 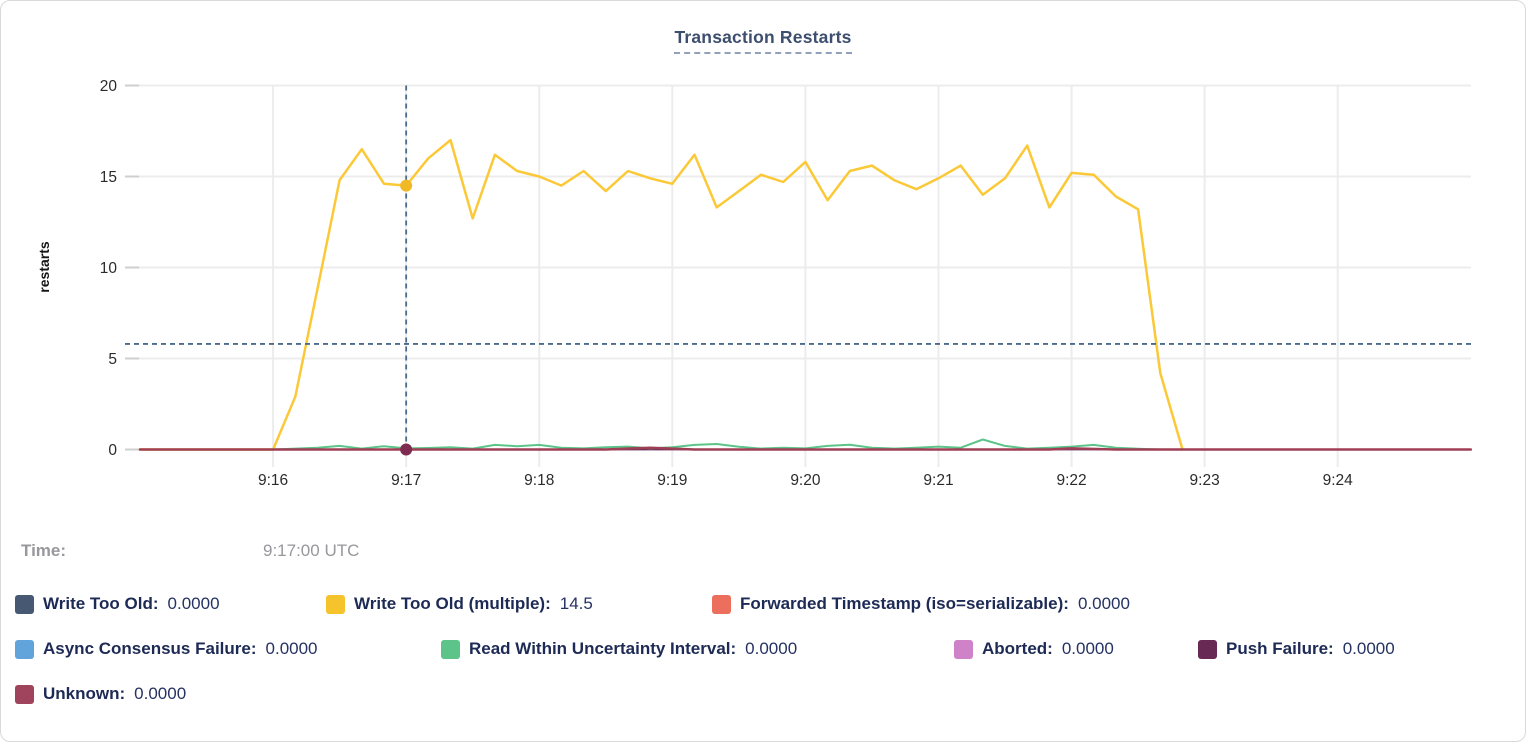 I want to click on x-tick-label-9-24: 9:24, so click(x=1338, y=480).